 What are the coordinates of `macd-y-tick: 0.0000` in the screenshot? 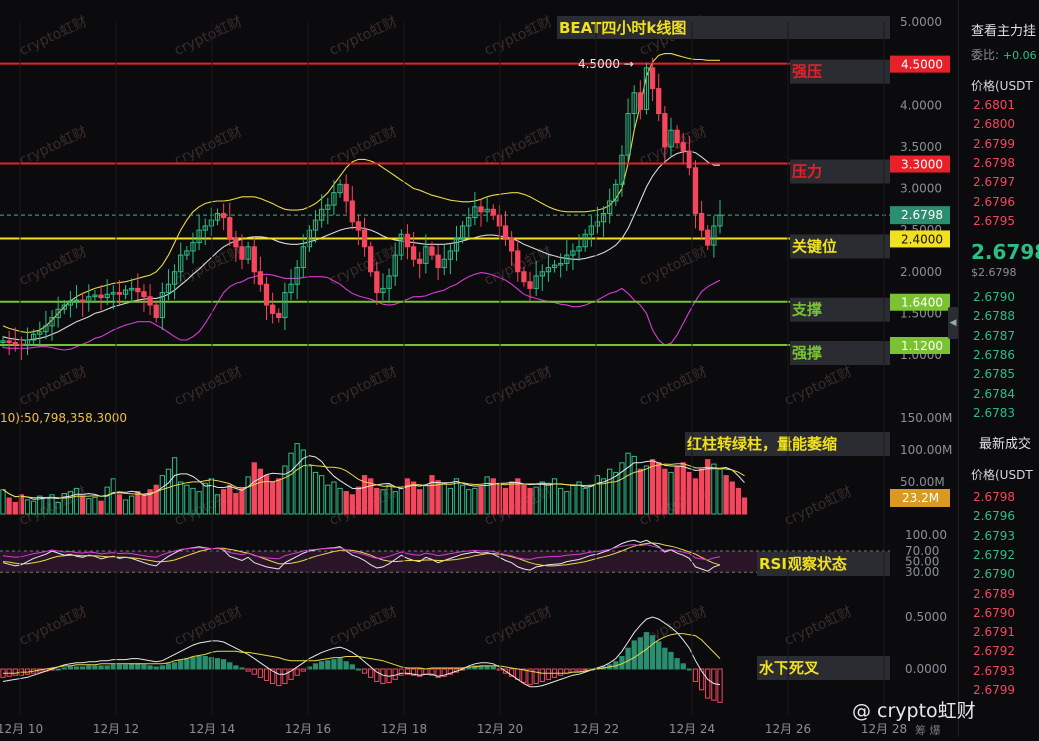 It's located at (926, 669).